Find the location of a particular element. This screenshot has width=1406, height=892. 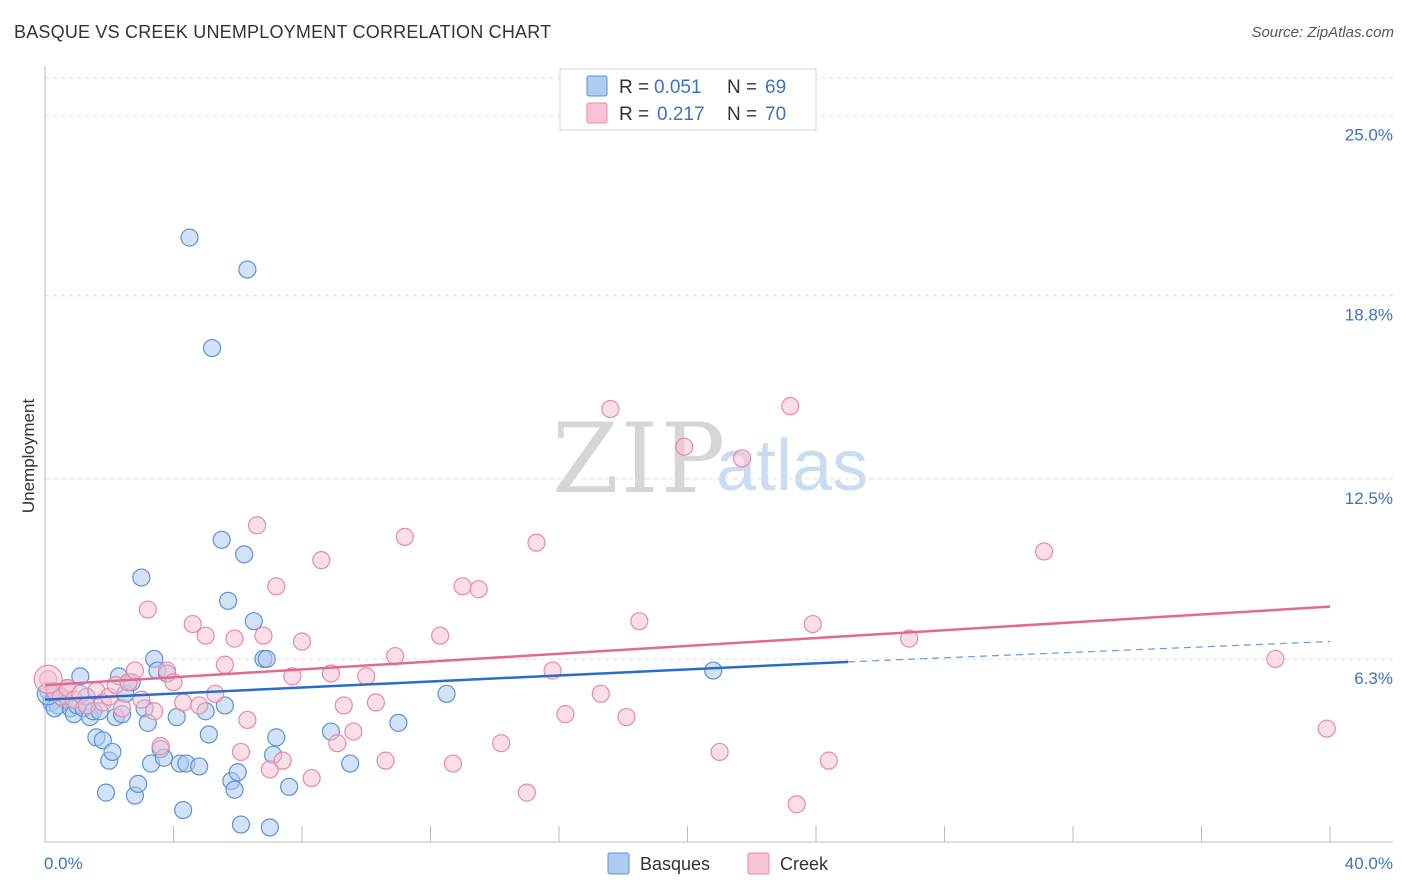

basques-trend-extension is located at coordinates (1089, 651).